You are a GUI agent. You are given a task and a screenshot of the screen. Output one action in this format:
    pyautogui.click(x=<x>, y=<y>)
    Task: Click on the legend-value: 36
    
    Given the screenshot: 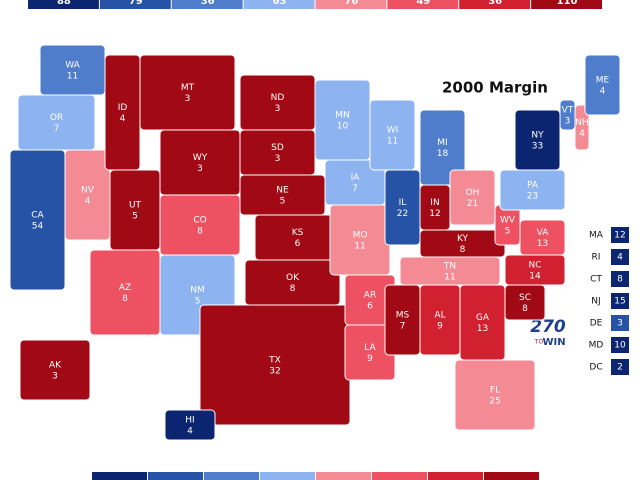 What is the action you would take?
    pyautogui.click(x=208, y=3)
    